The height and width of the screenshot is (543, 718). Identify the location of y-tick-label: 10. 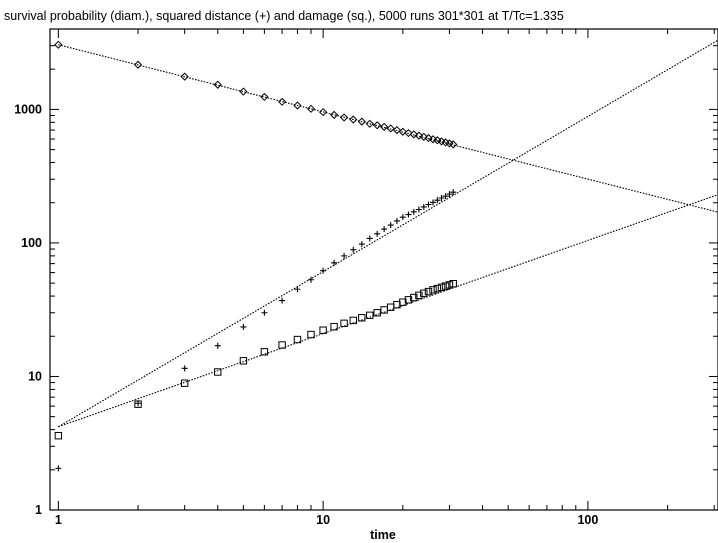
(35, 376).